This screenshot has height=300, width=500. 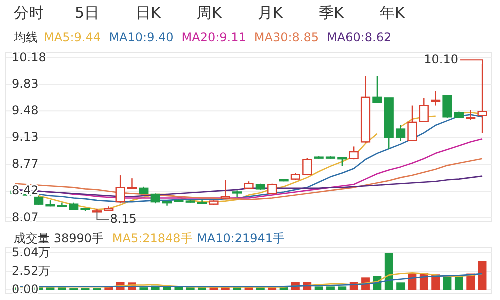 I want to click on y-tick-label: 10.18, so click(x=29, y=57).